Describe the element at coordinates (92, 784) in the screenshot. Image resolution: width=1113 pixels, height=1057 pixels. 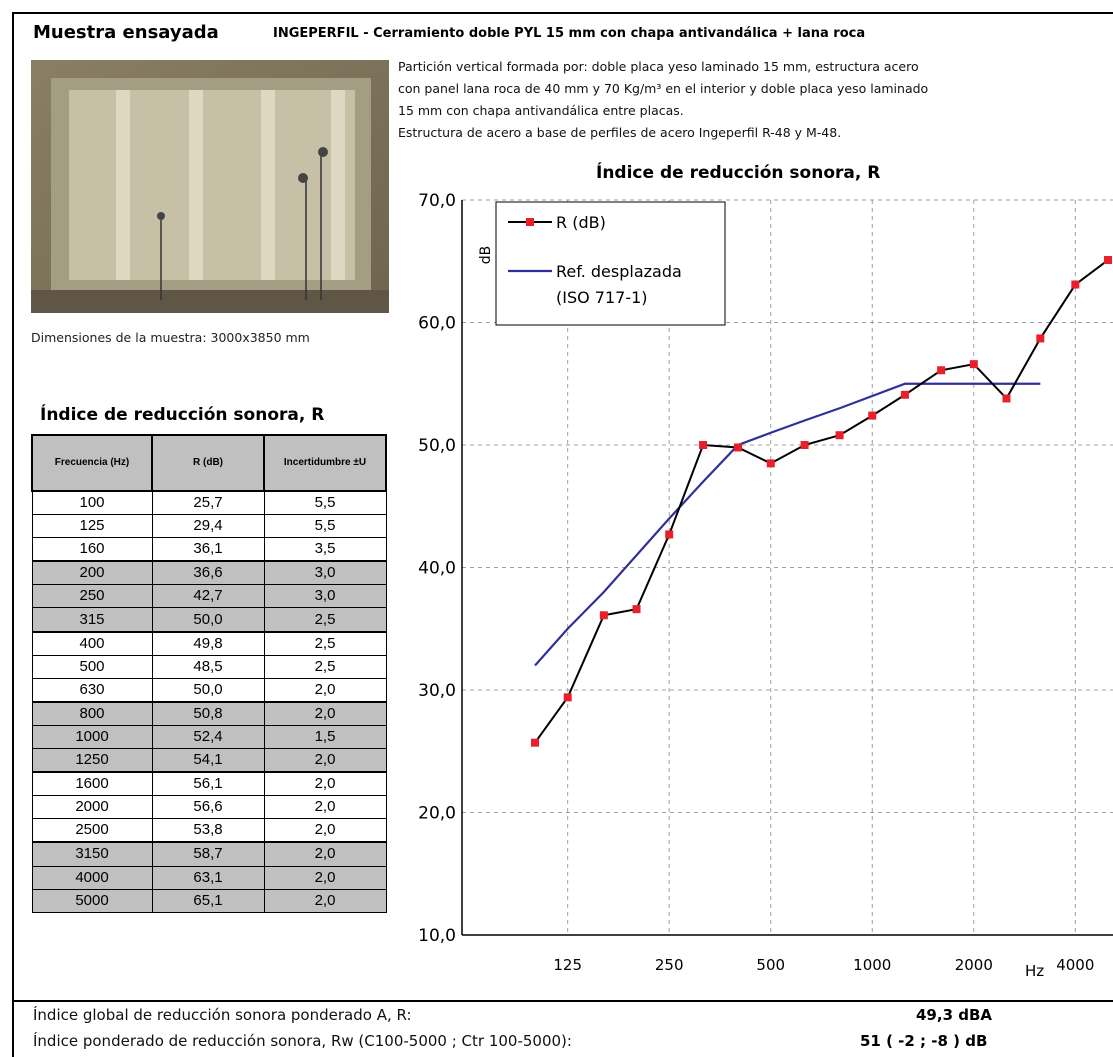
I see `cell-frequency: 1600` at that location.